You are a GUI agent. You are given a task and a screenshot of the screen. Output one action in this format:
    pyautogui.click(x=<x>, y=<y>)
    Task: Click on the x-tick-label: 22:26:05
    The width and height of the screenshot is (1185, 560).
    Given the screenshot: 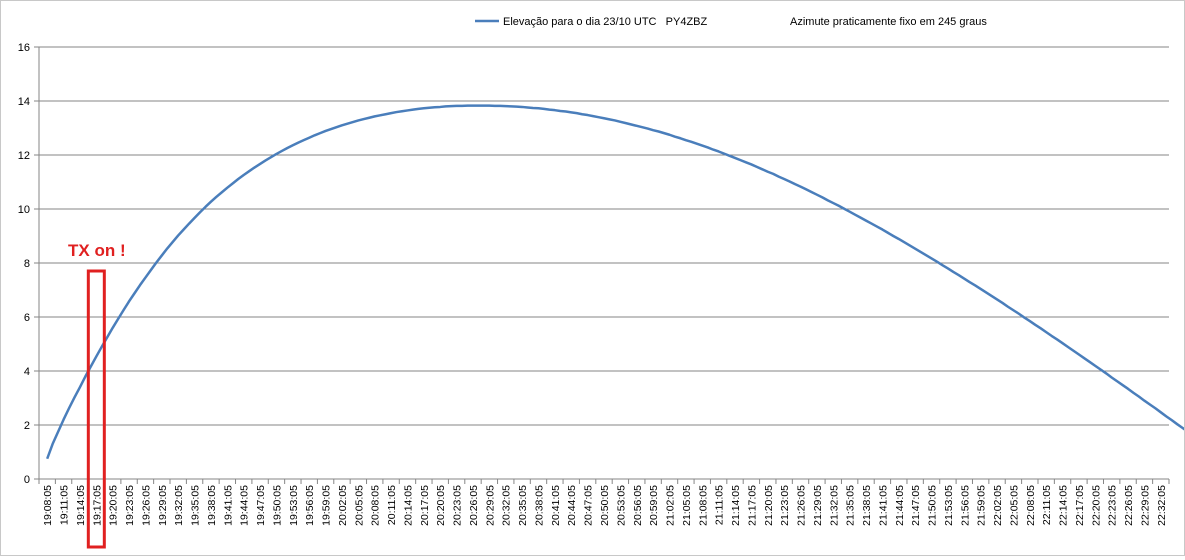 What is the action you would take?
    pyautogui.click(x=1129, y=505)
    